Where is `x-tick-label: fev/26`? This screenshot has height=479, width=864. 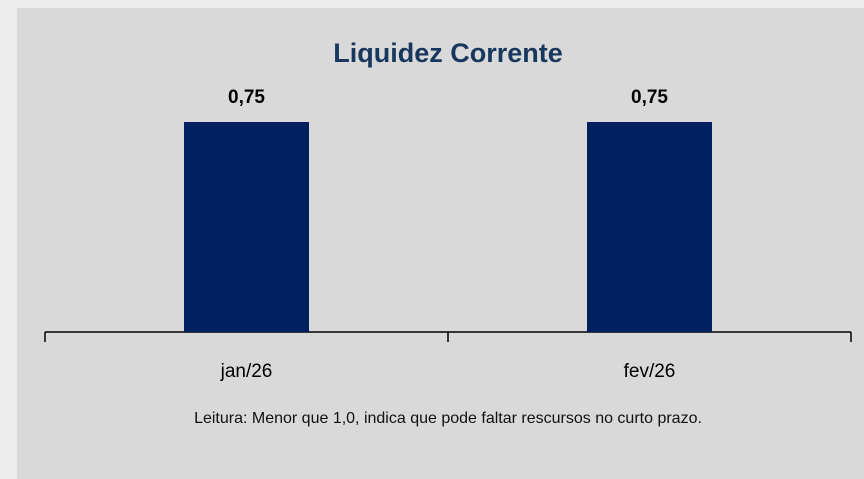
x-tick-label: fev/26 is located at coordinates (650, 371).